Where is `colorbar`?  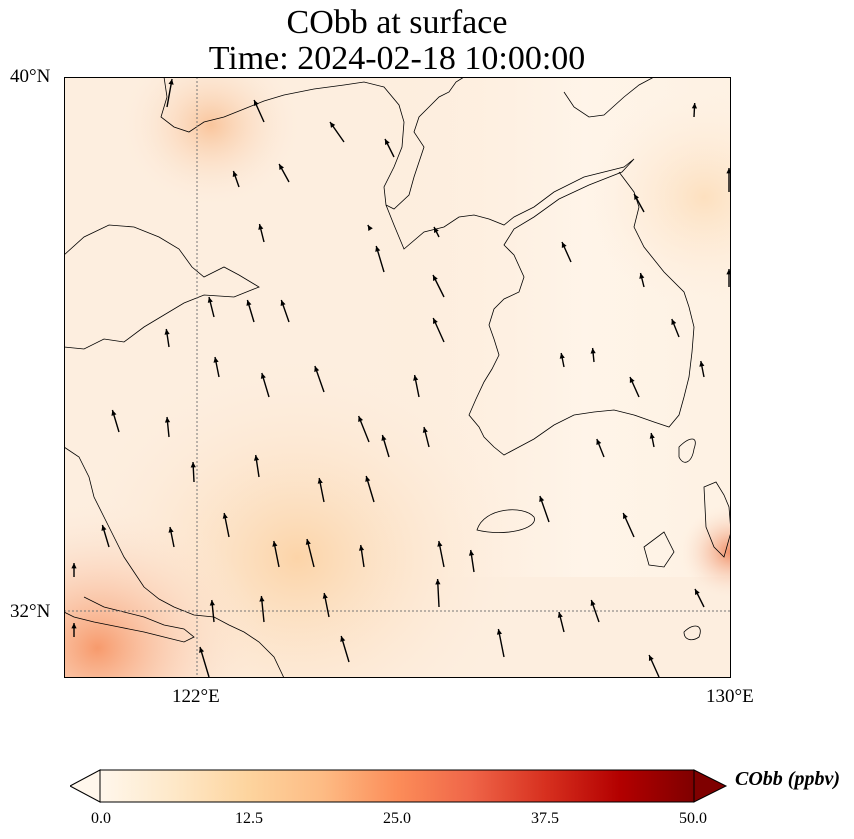
colorbar is located at coordinates (399, 786).